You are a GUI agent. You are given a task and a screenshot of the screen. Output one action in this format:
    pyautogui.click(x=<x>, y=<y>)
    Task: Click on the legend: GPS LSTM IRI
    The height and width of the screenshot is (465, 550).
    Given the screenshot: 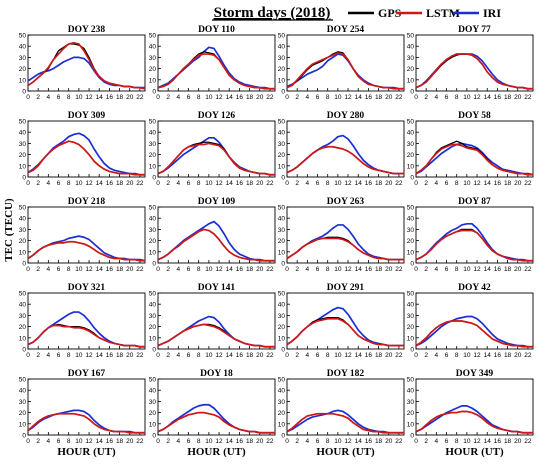 What is the action you would take?
    pyautogui.click(x=424, y=13)
    